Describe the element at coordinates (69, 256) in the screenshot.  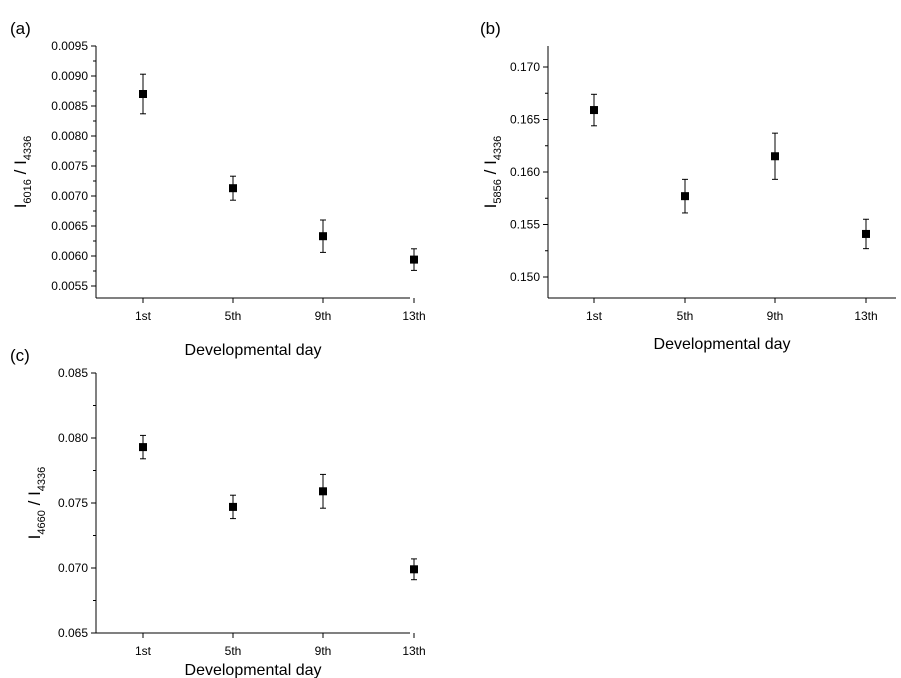
I see `y-tick-label: 0.0060` at that location.